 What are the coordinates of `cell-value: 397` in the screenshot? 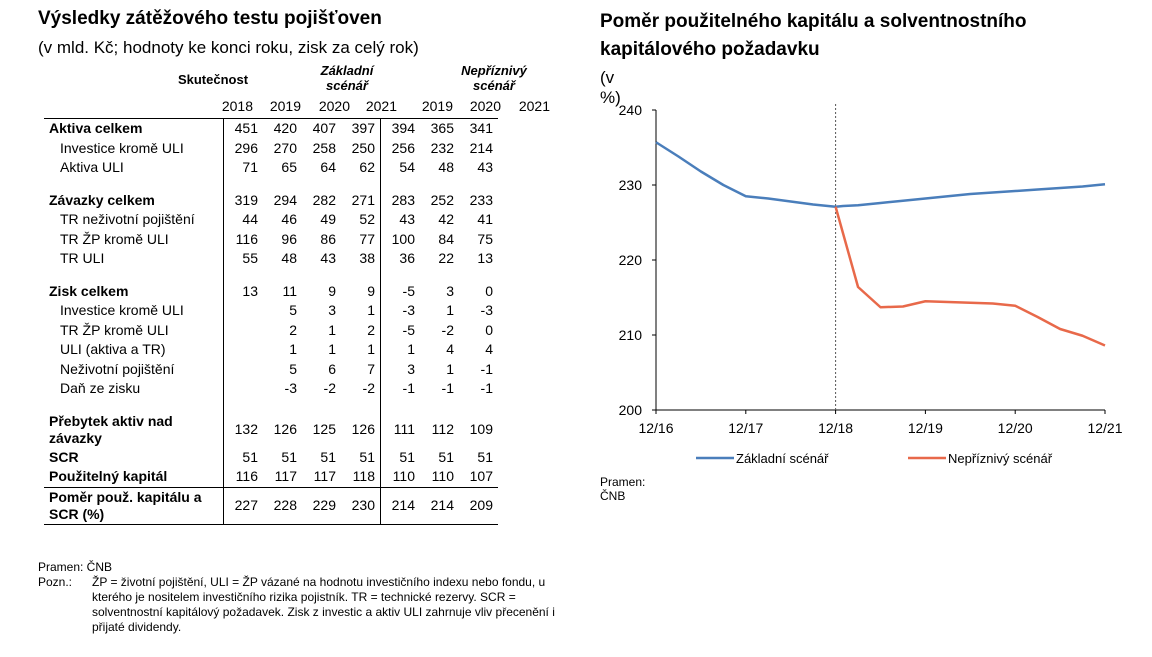 It's located at (361, 128).